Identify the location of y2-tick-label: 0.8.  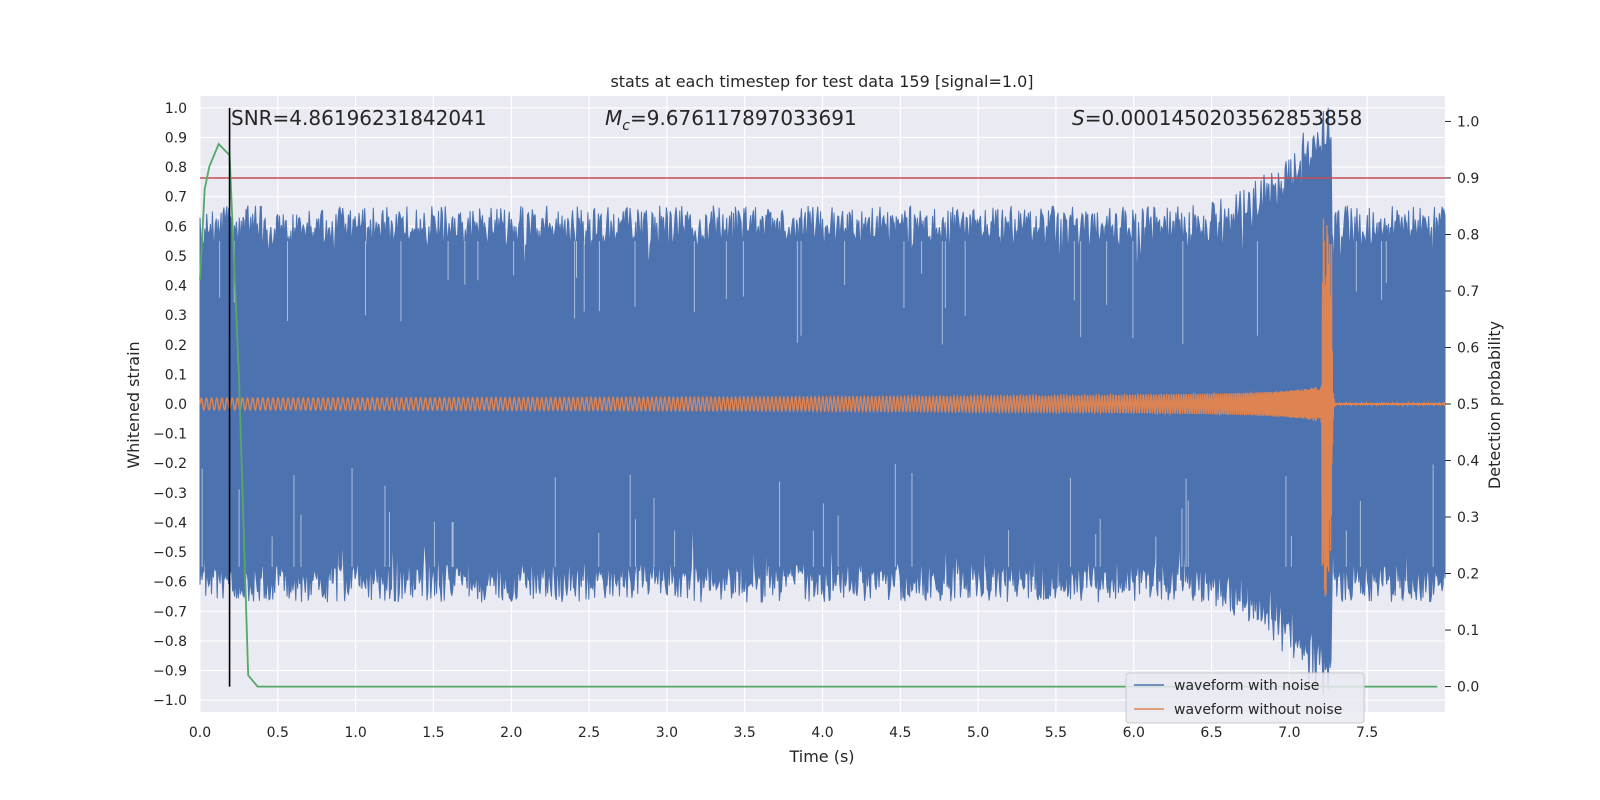
(1468, 235).